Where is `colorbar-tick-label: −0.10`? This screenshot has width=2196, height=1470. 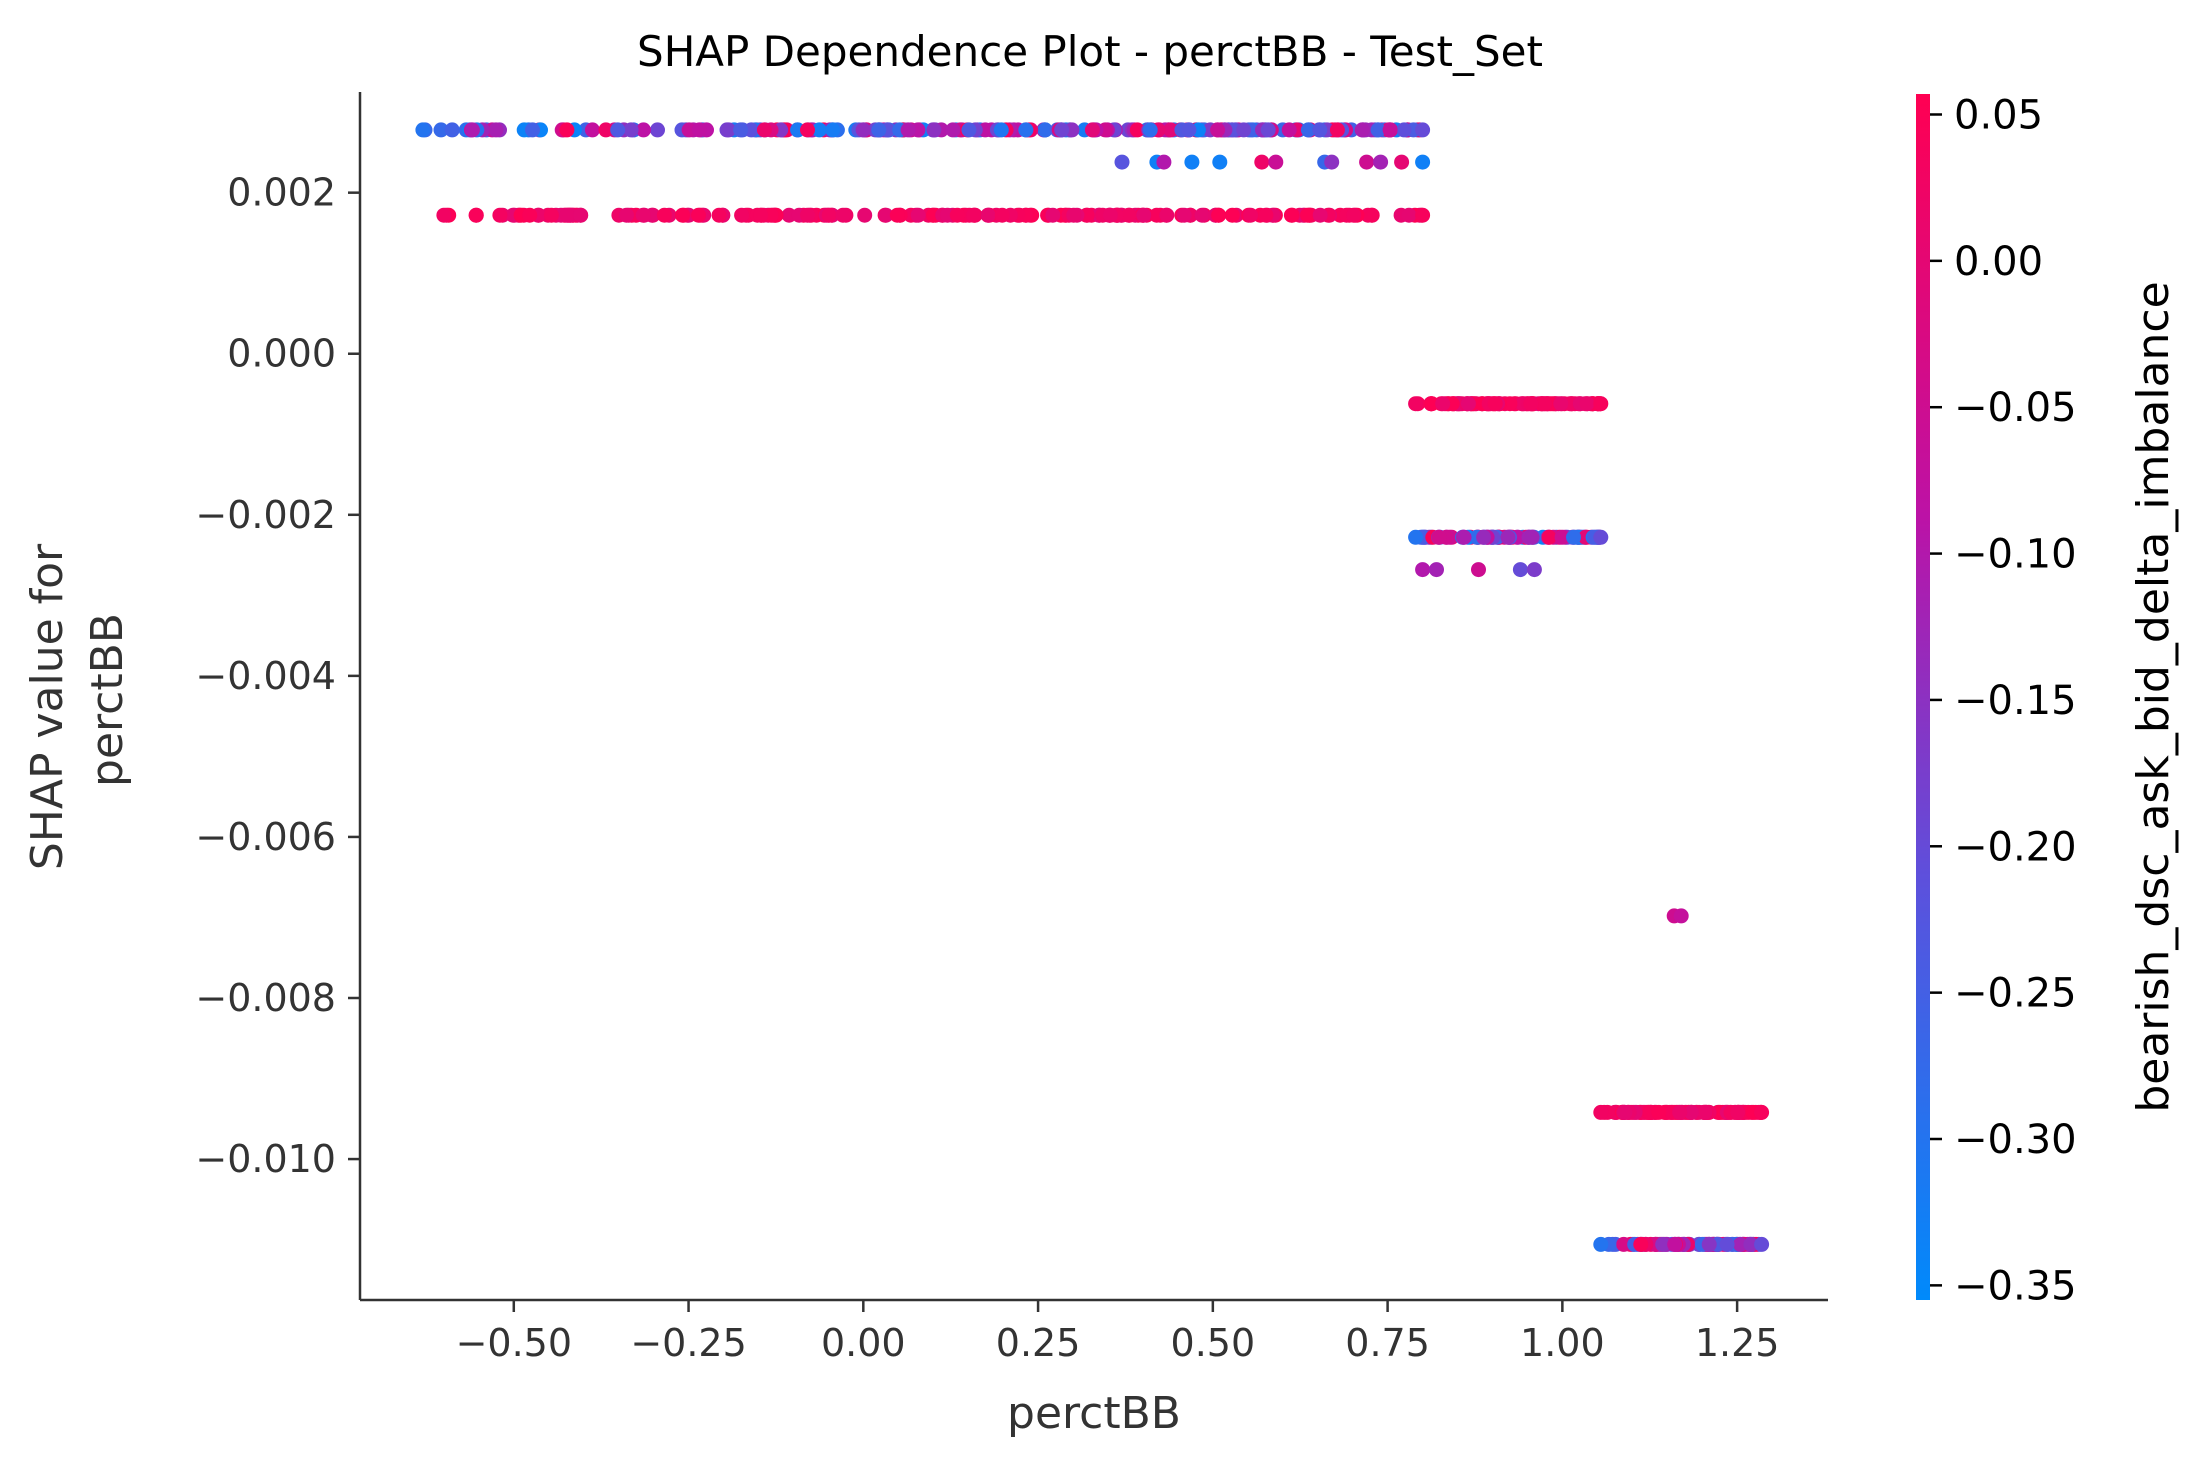
colorbar-tick-label: −0.10 is located at coordinates (2015, 555).